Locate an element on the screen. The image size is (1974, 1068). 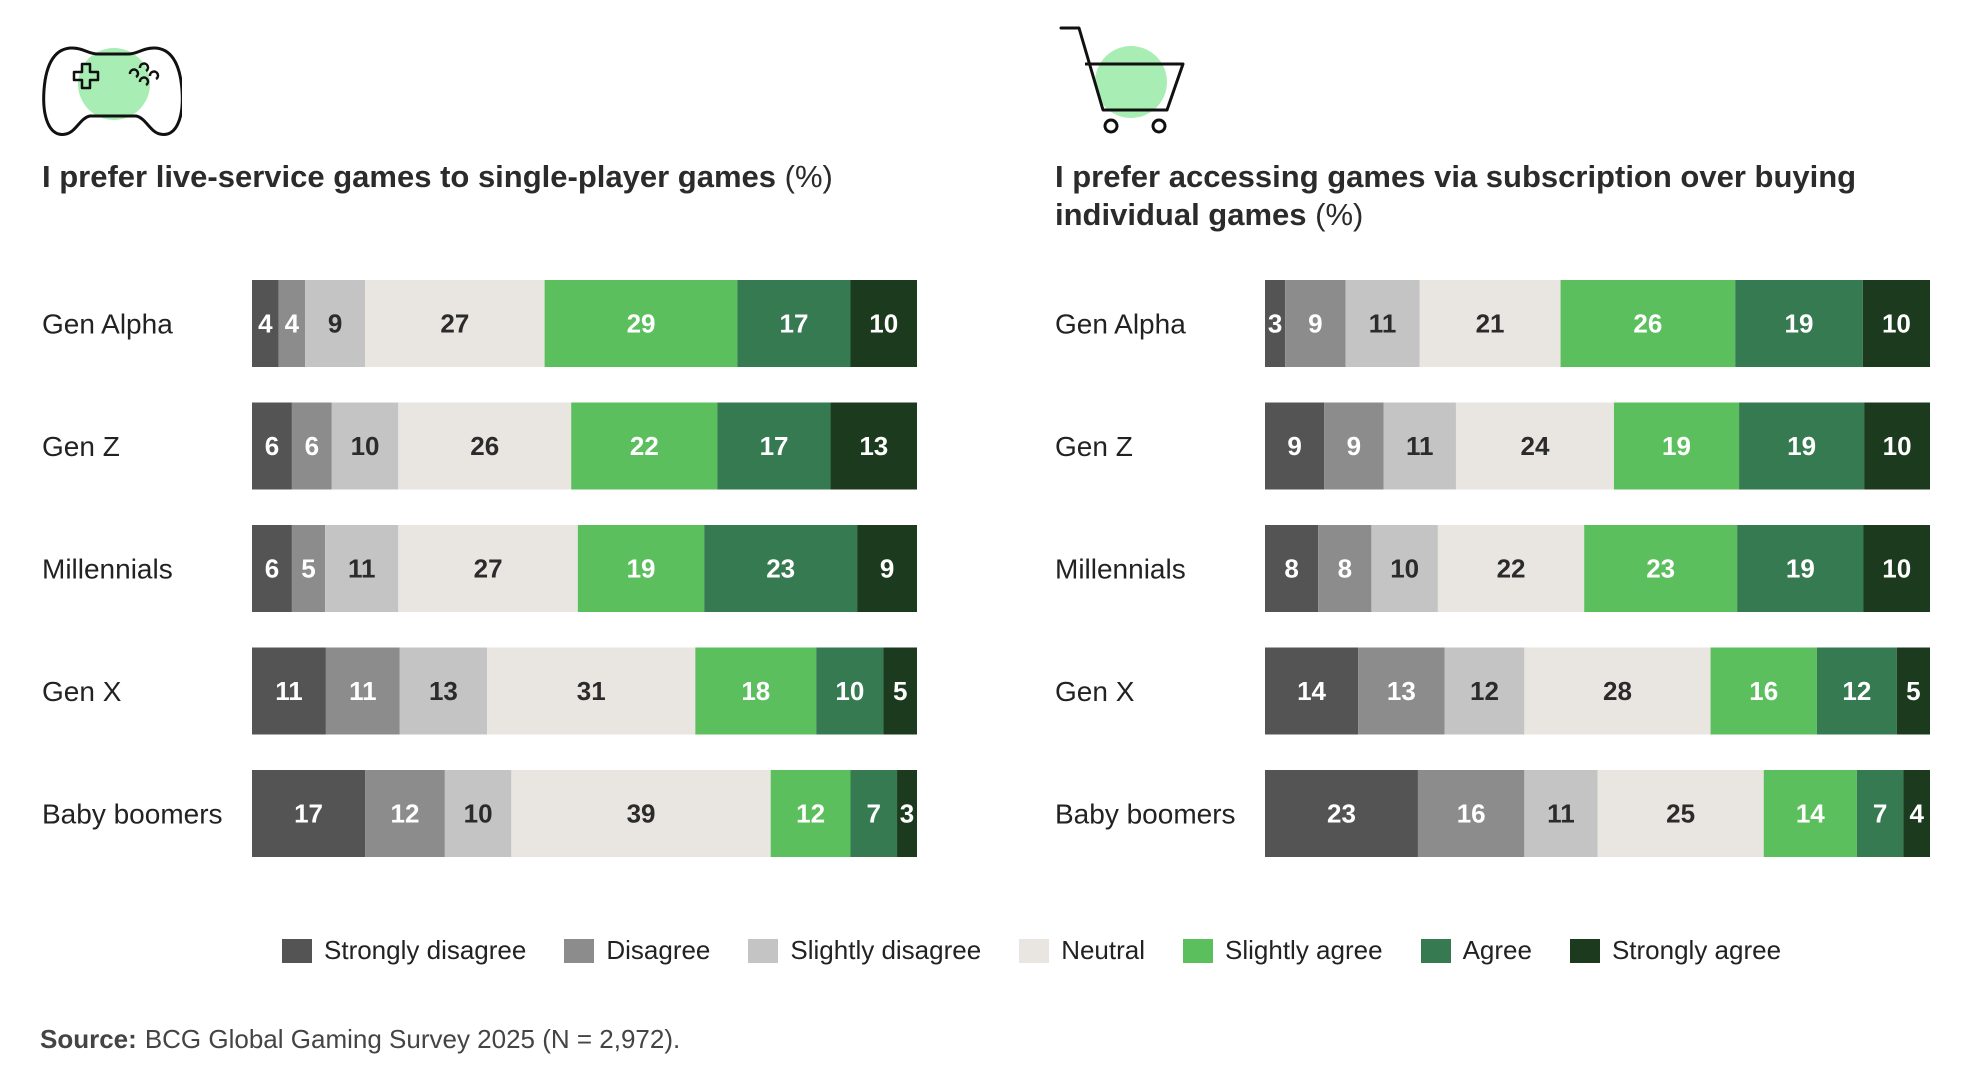
legend-label: Neutral is located at coordinates (1103, 950).